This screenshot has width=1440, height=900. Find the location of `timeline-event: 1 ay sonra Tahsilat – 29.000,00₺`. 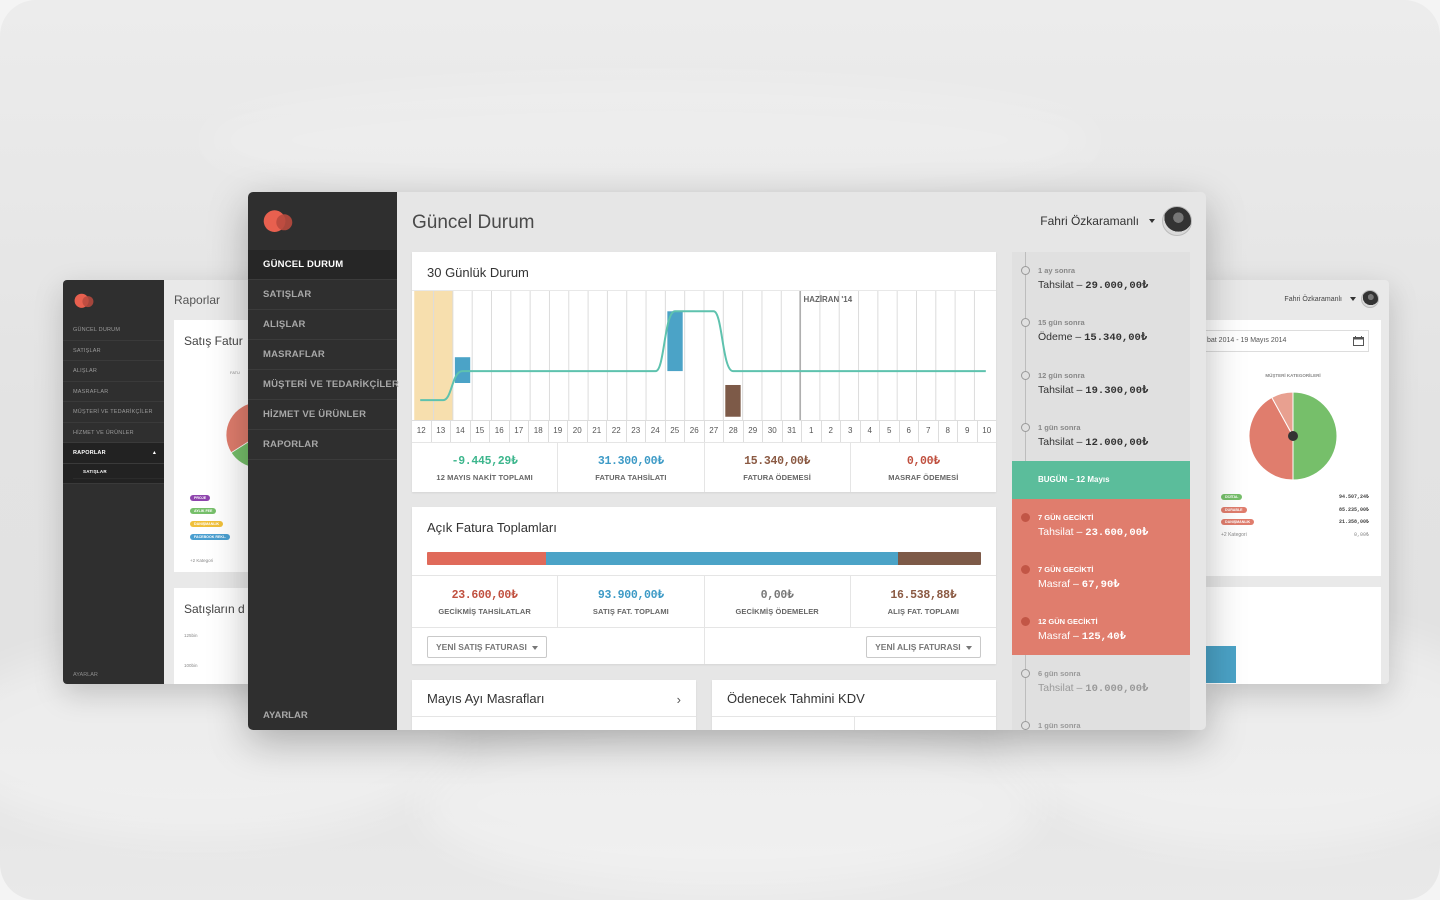

timeline-event: 1 ay sonra Tahsilat – 29.000,00₺ is located at coordinates (1101, 278).